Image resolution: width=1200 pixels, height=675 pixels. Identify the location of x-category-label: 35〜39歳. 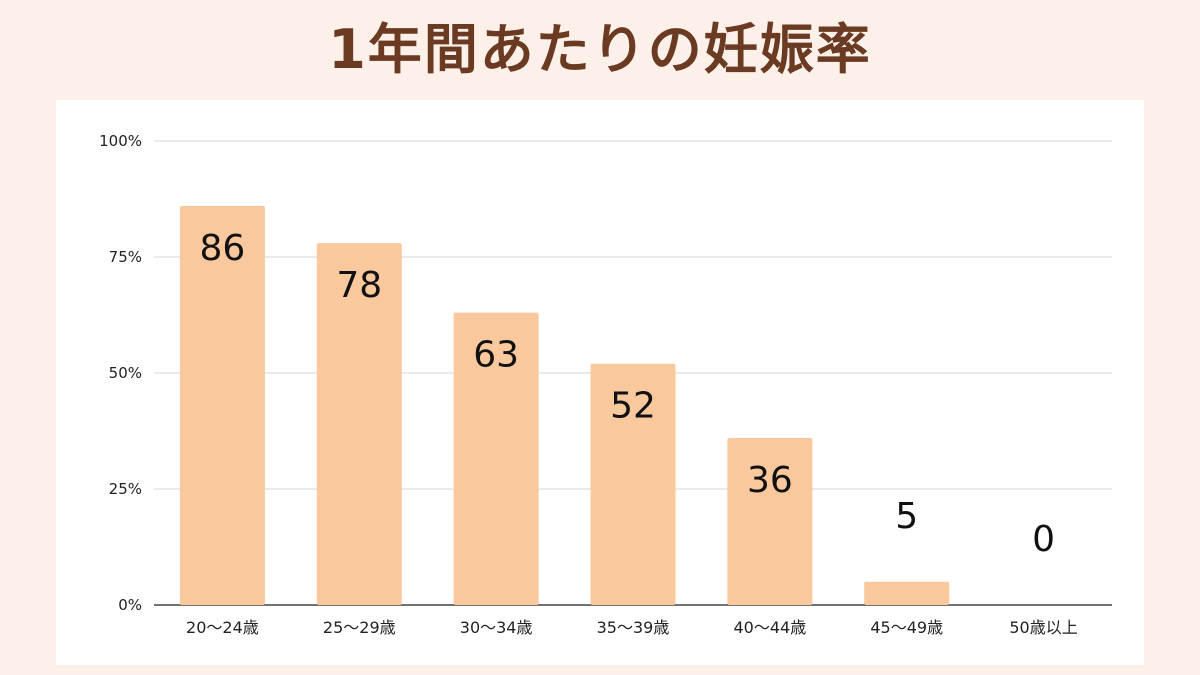
(633, 627).